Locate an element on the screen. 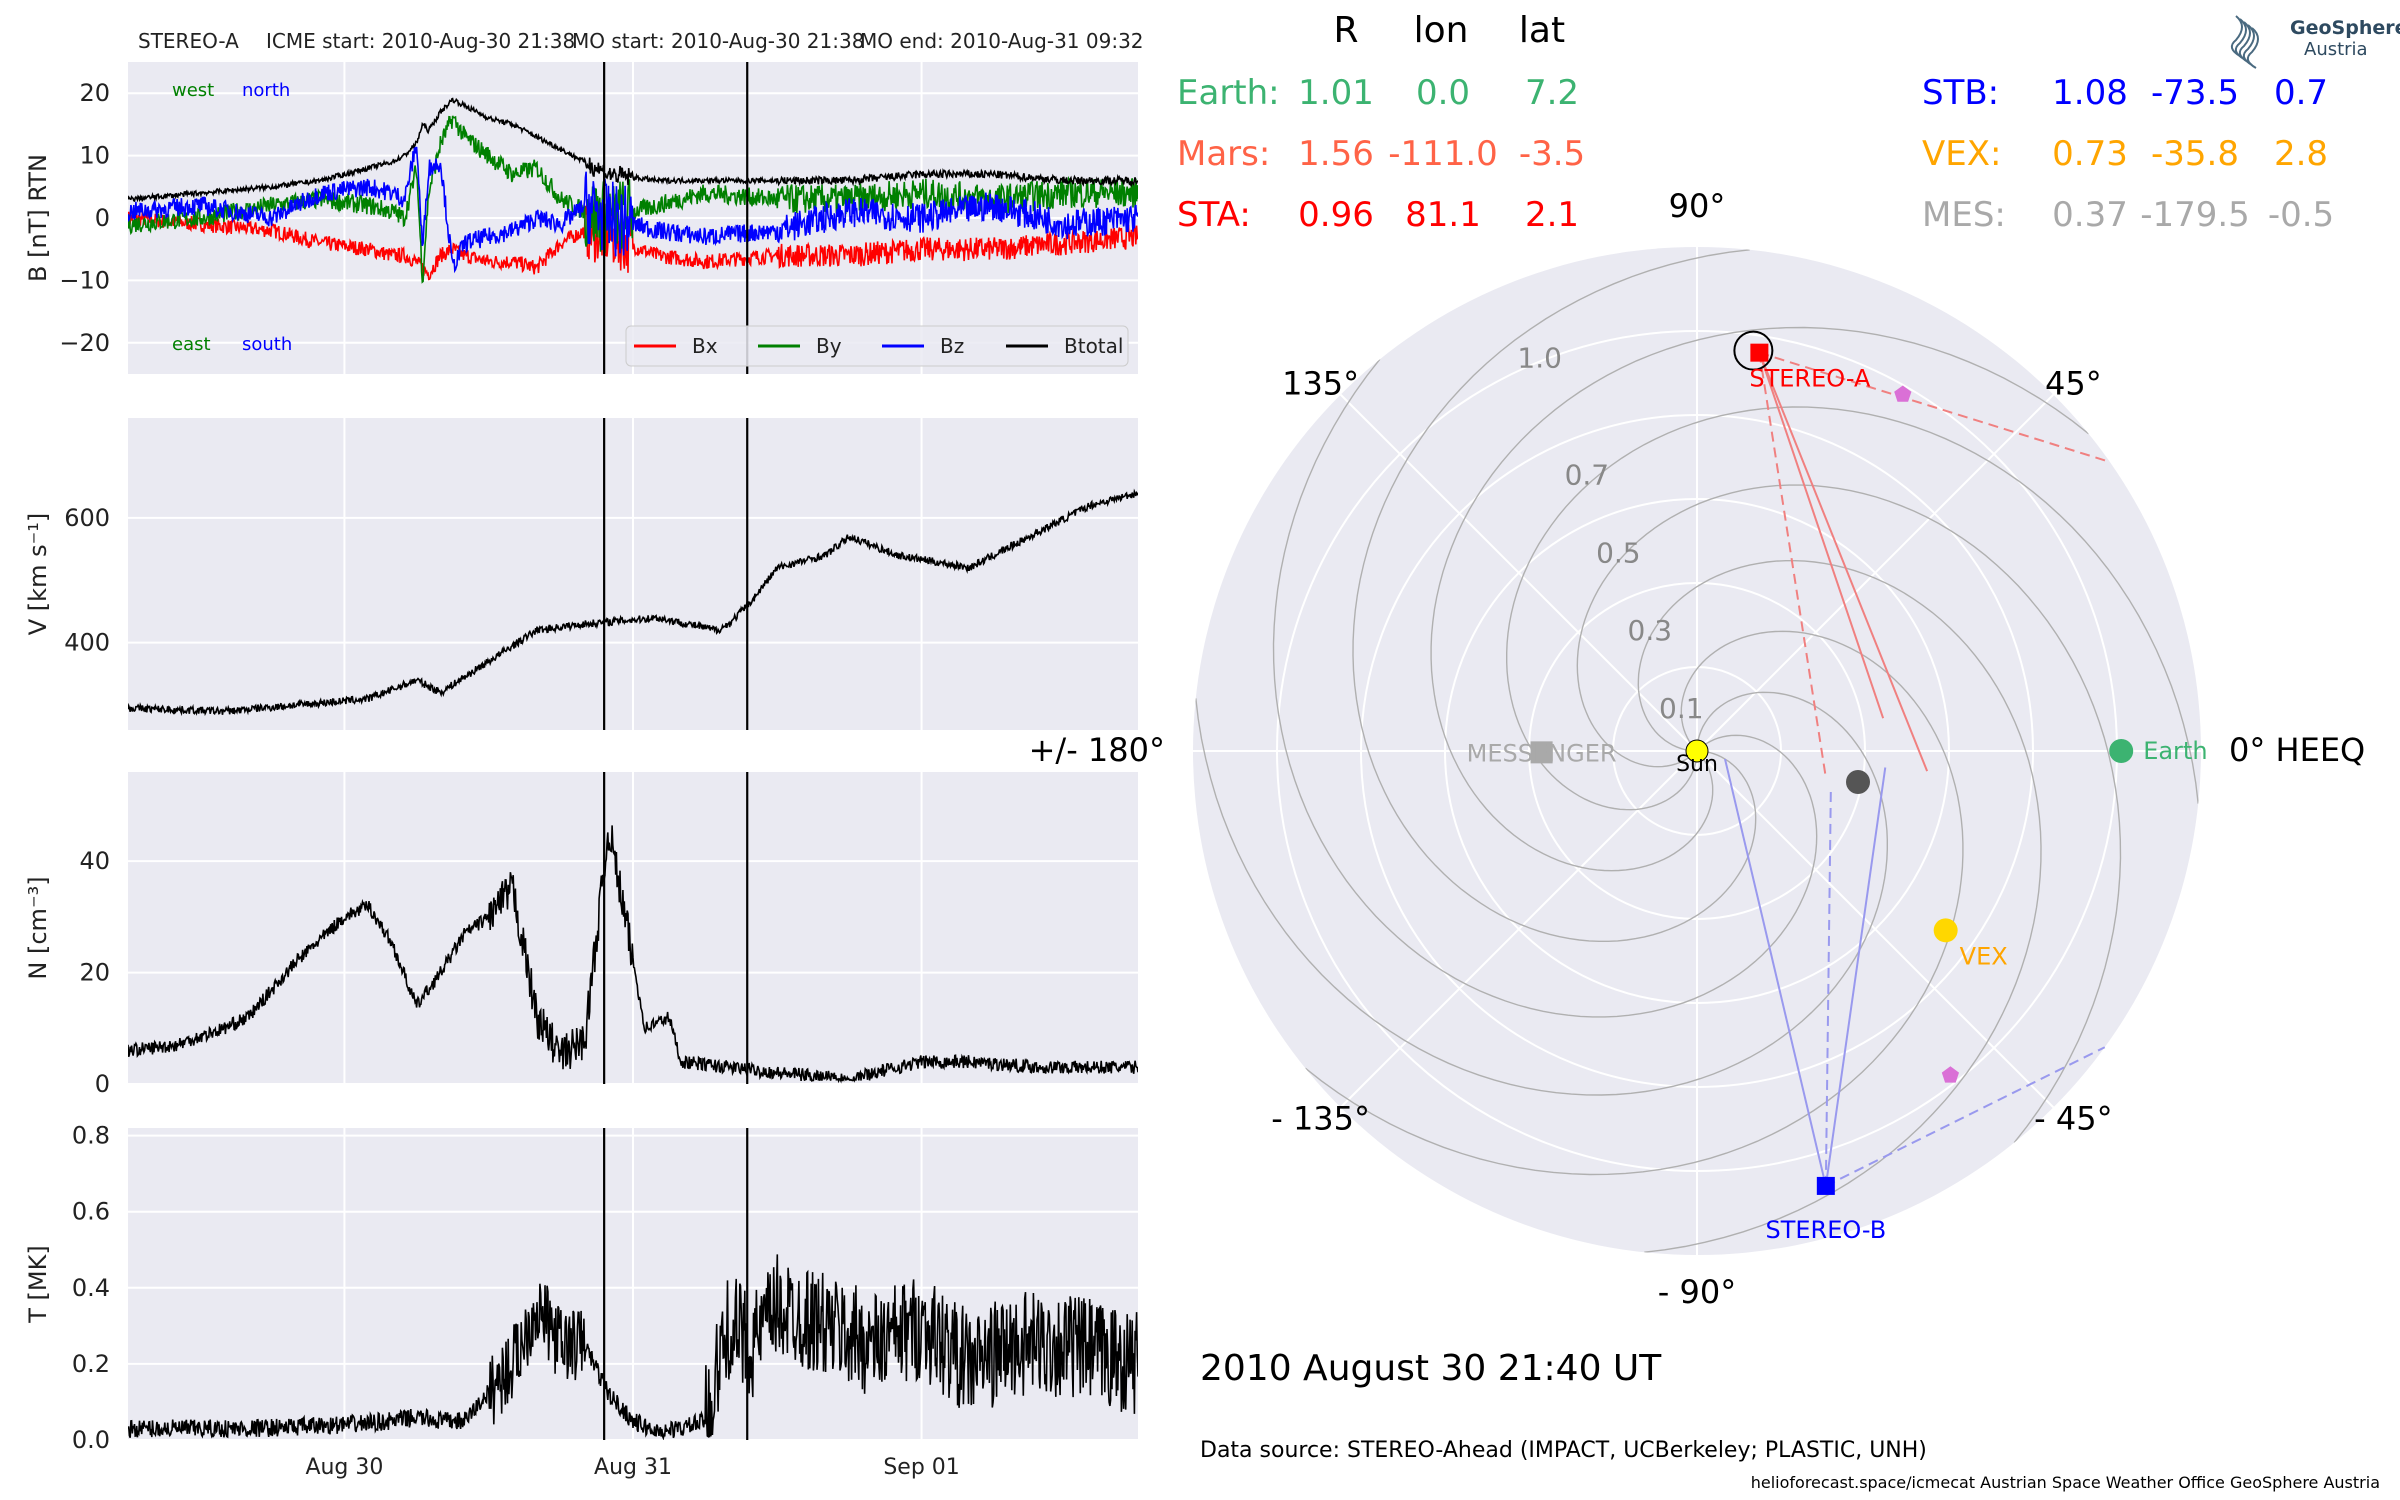 The width and height of the screenshot is (2400, 1500). y-axis-label: V [km s⁻¹] is located at coordinates (38, 574).